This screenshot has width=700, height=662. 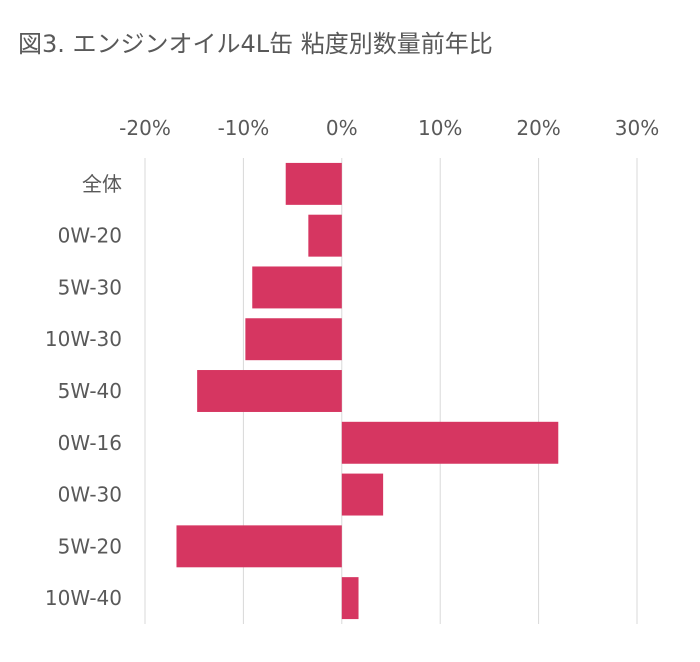 What do you see at coordinates (440, 128) in the screenshot?
I see `x-tick-label: 10%` at bounding box center [440, 128].